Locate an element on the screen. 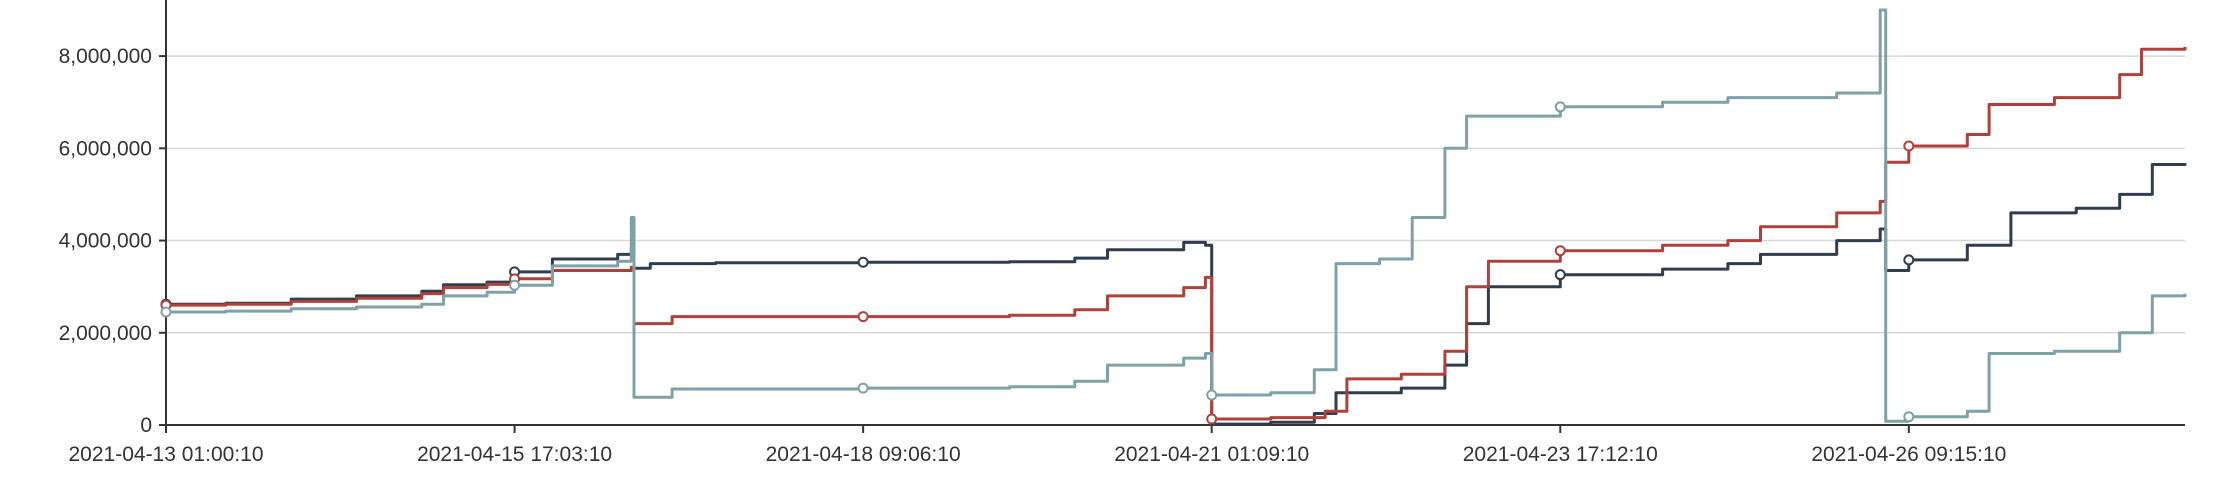 The image size is (2228, 494). x-tick-label: 2021-04-21 01:09:10 is located at coordinates (1211, 454).